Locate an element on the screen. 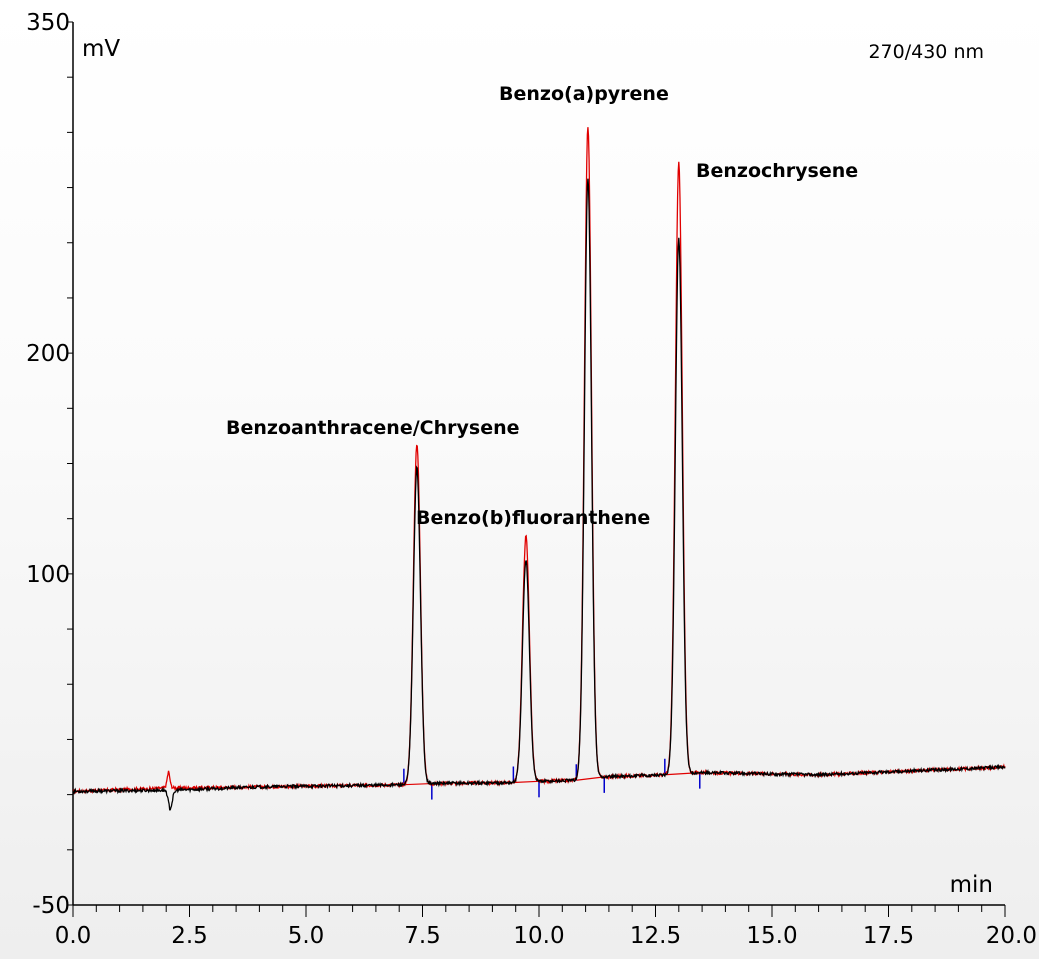 The image size is (1039, 959). y-tick-label: 200 is located at coordinates (48, 354).